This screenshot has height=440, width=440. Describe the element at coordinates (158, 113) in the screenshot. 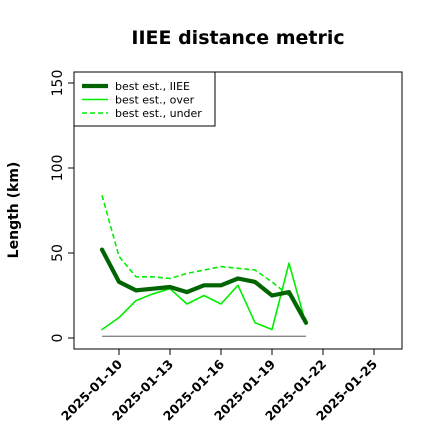

I see `legend-label-2: best est., under` at that location.